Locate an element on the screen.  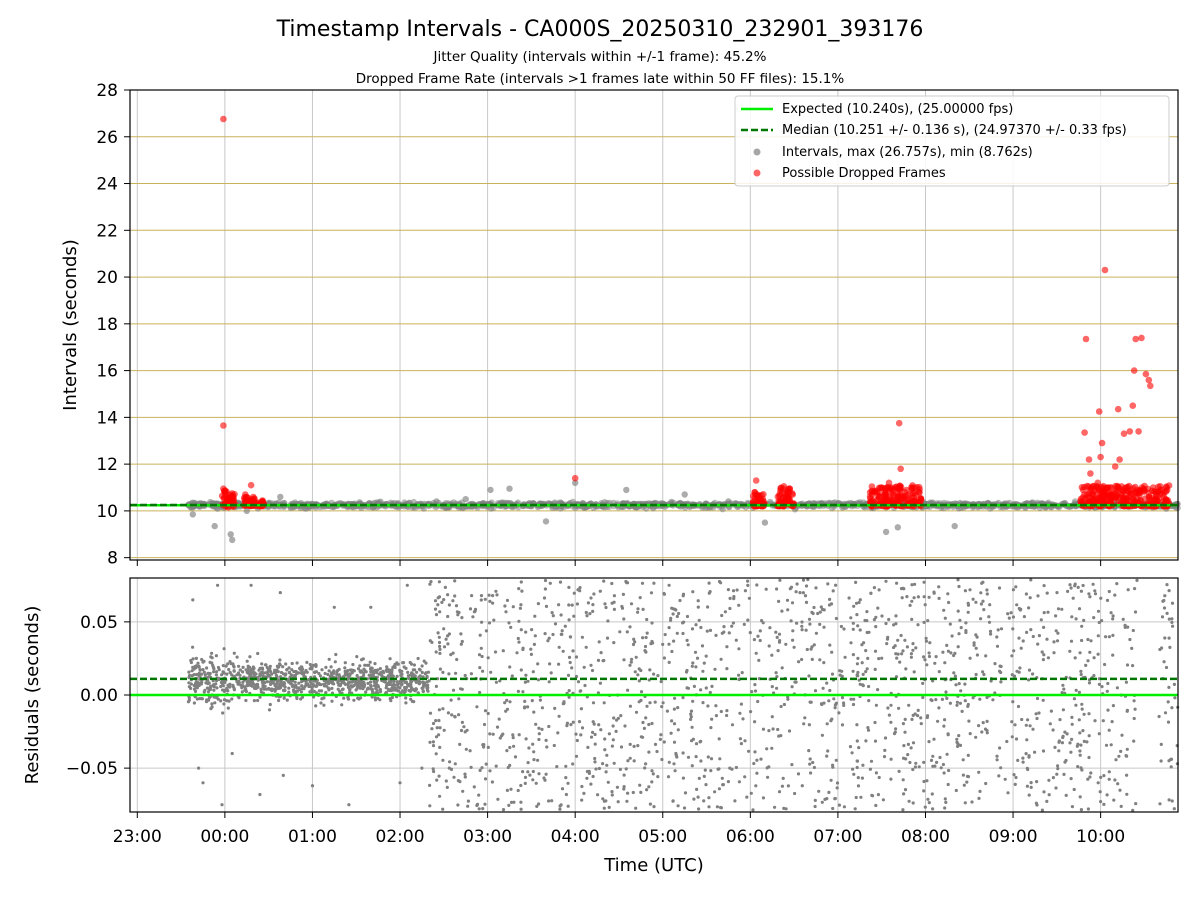
intervals-y-tick-label: 24 is located at coordinates (107, 185).